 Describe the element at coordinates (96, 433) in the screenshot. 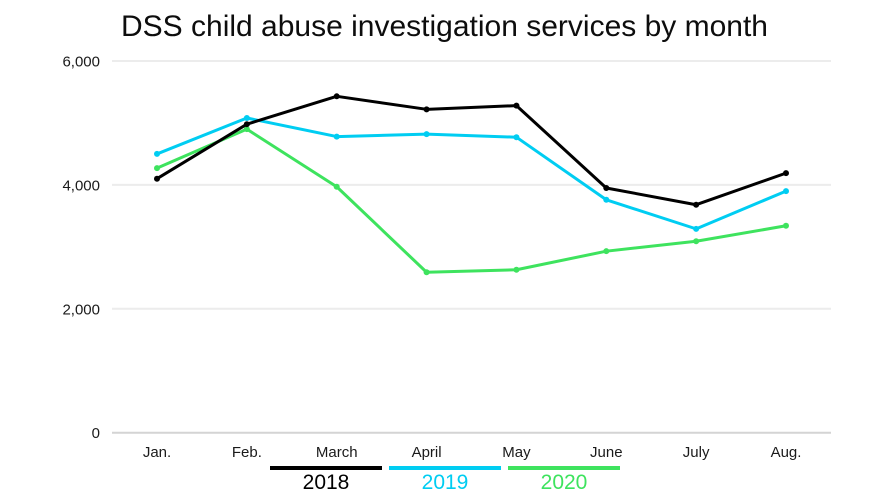

I see `y-tick-label-0: 0` at that location.